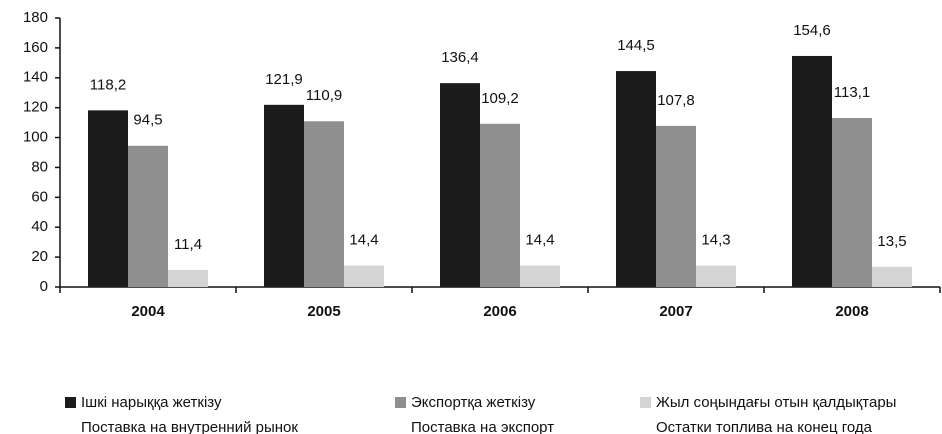  Describe the element at coordinates (852, 92) in the screenshot. I see `value-label: 113,1` at that location.